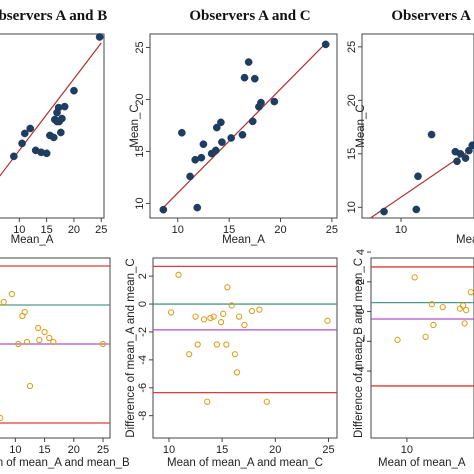  What do you see at coordinates (410, 139) in the screenshot?
I see `panel-scatter-AD: 10 10 15 20 25 Mean_A Mean_C` at bounding box center [410, 139].